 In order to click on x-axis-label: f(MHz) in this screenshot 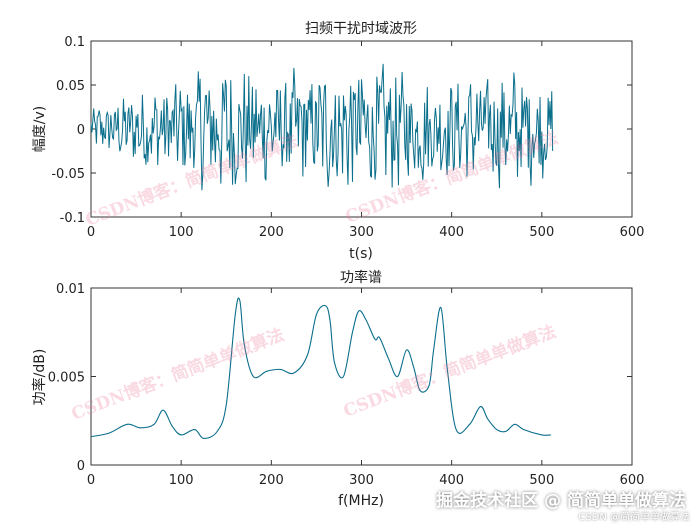, I will do `click(361, 501)`.